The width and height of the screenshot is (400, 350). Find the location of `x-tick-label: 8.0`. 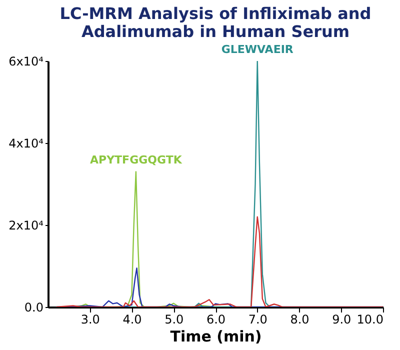

x-tick-label: 8.0 is located at coordinates (300, 319).